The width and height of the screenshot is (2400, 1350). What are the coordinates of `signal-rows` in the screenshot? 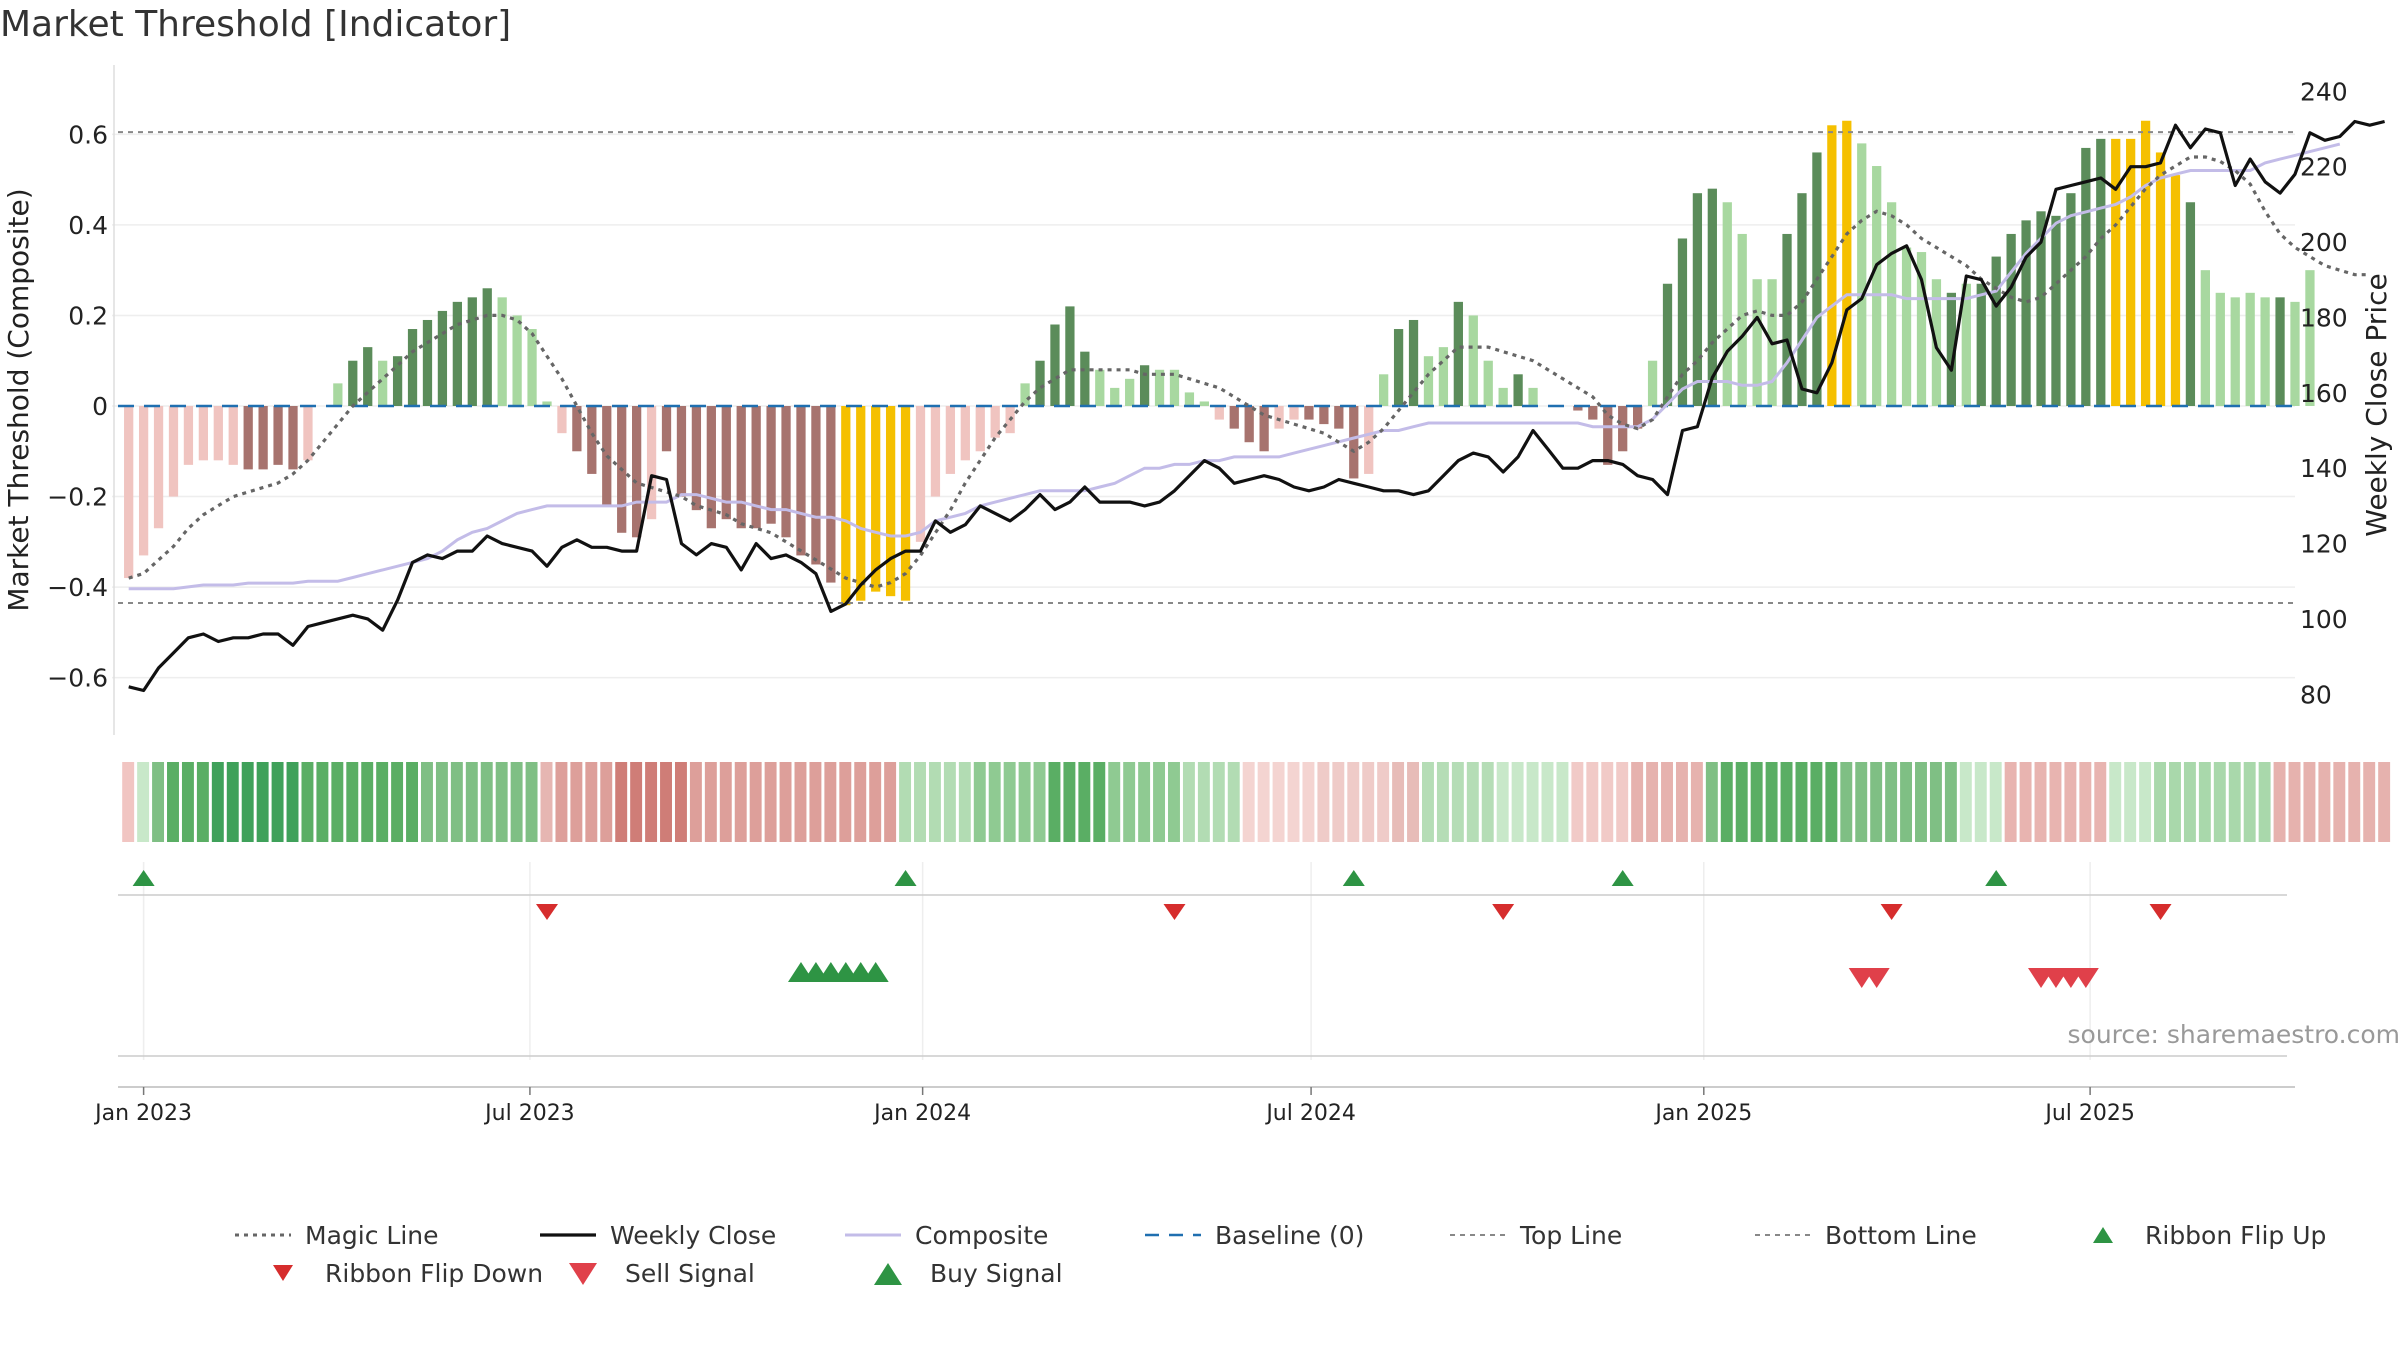 It's located at (1202, 963).